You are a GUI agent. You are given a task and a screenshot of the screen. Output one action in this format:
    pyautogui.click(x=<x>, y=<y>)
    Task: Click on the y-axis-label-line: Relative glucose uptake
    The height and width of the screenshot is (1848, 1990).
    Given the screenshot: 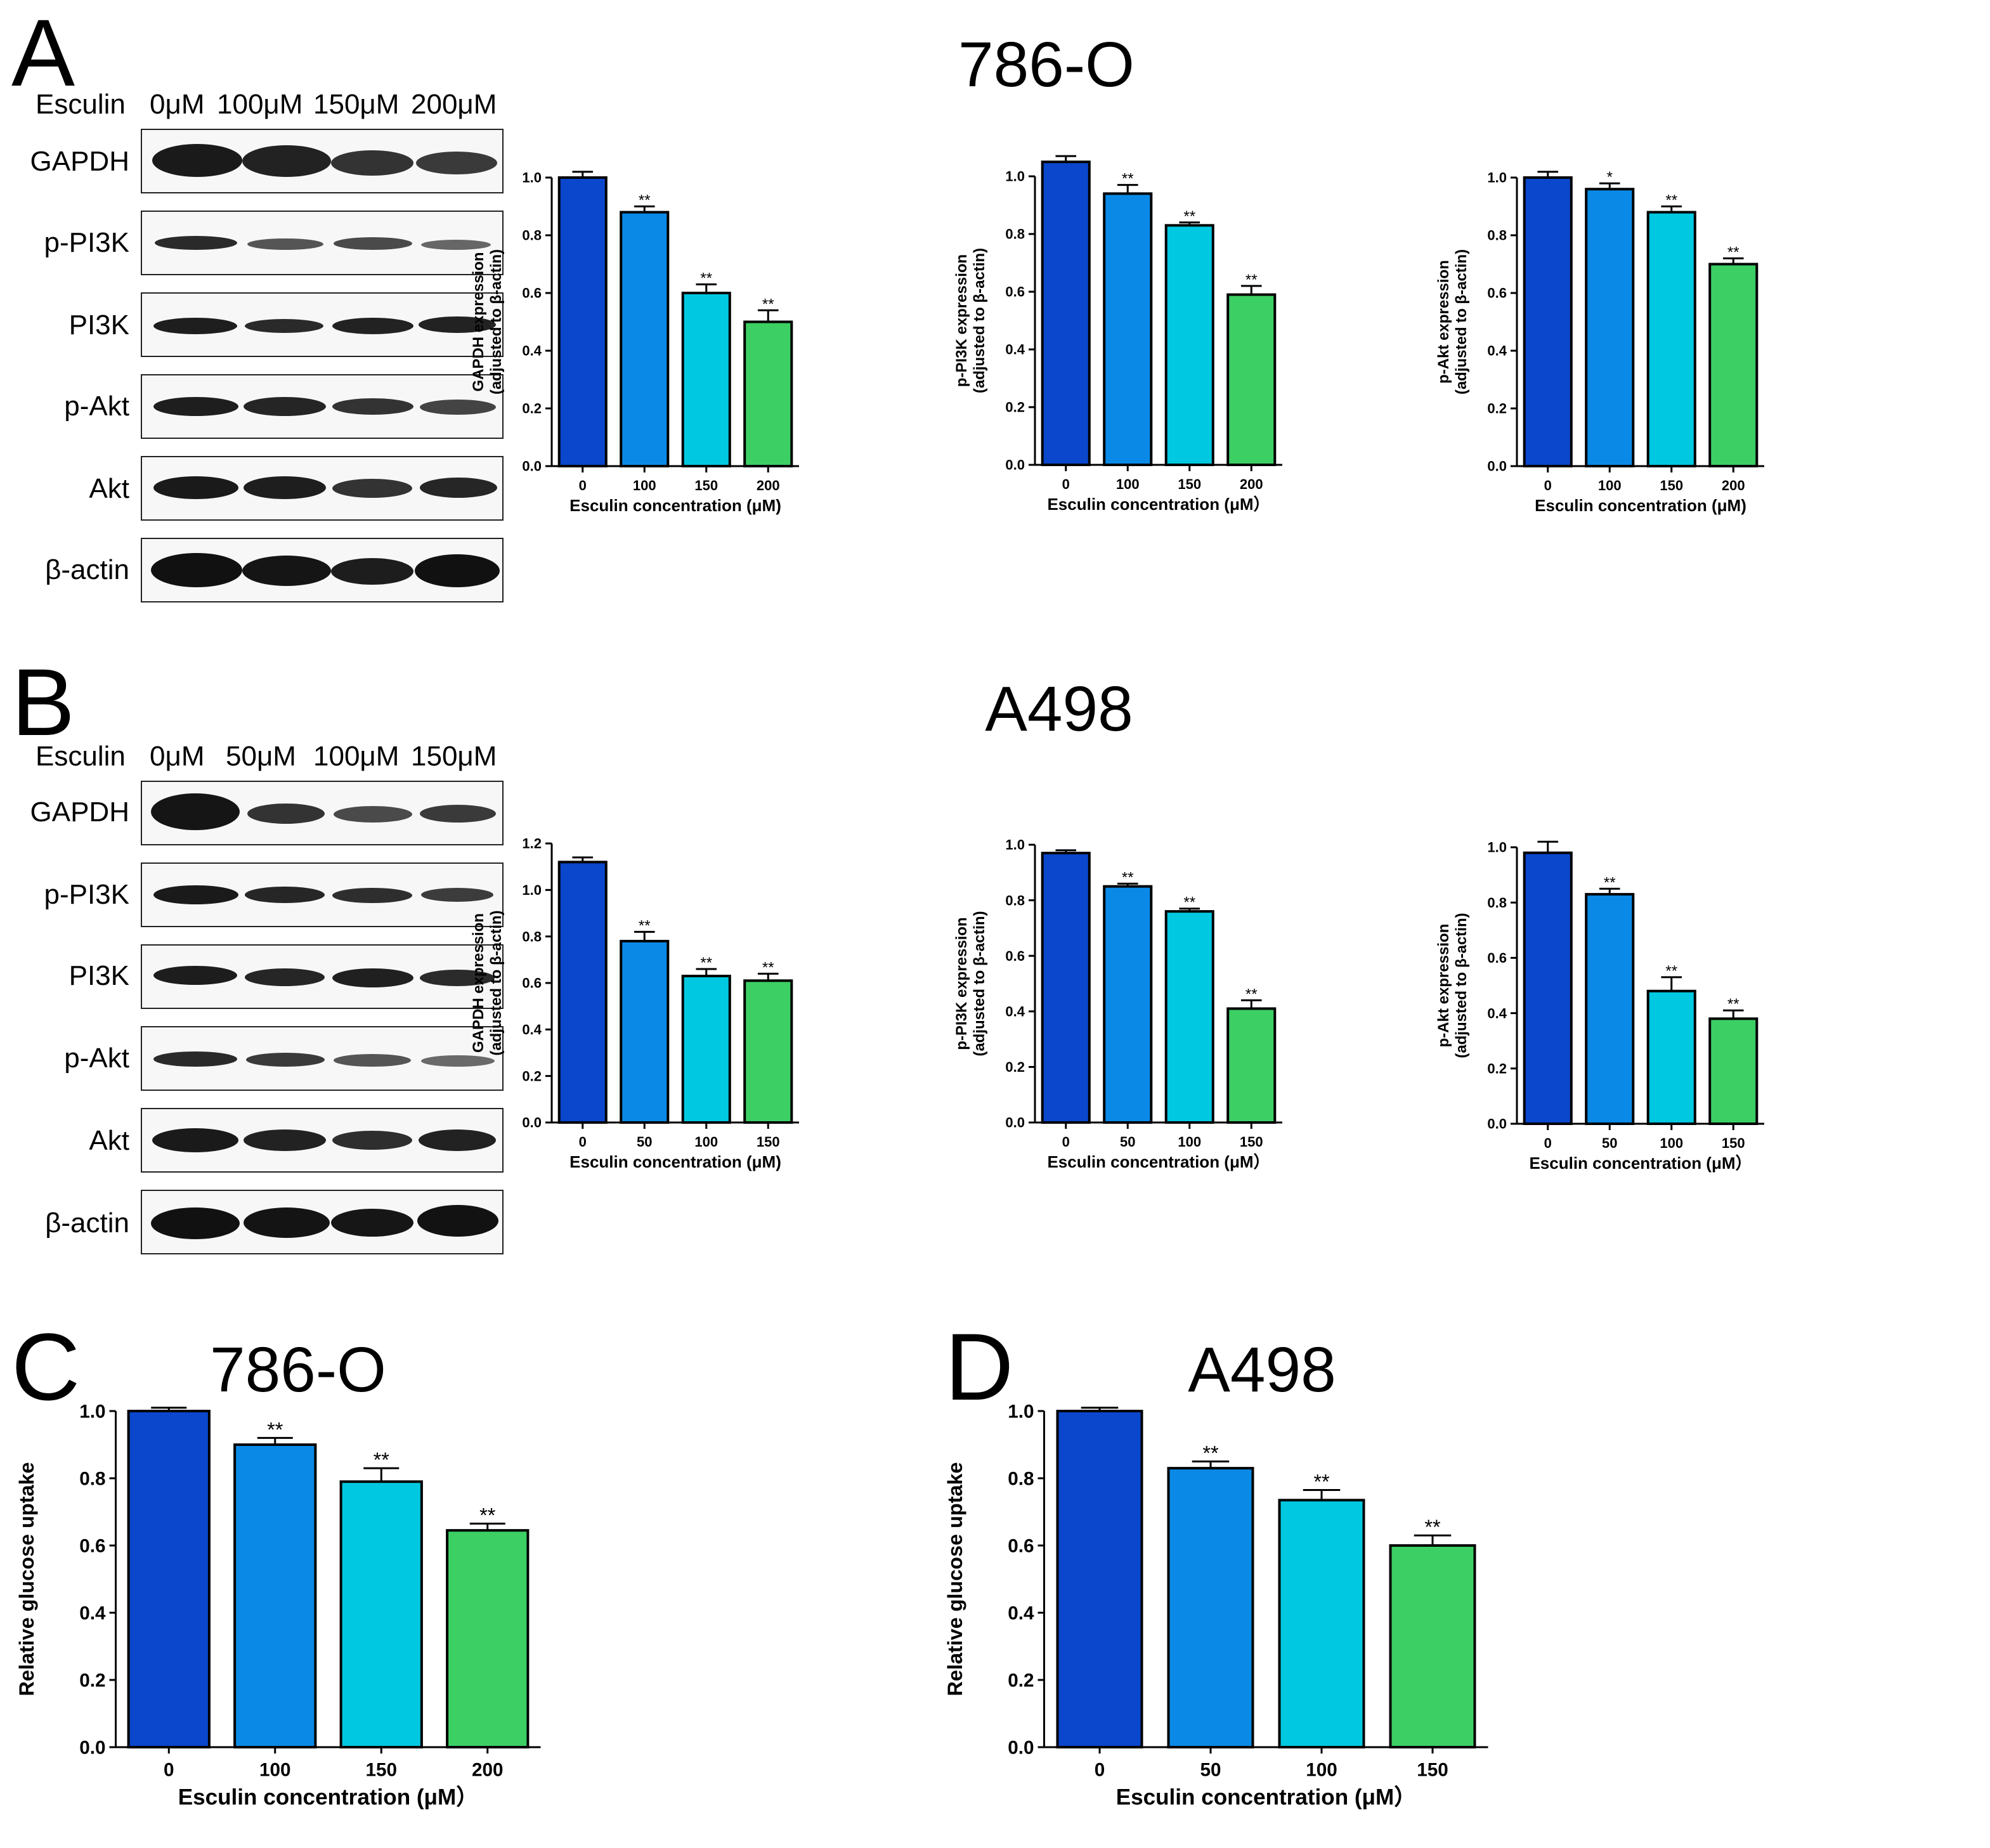 What is the action you would take?
    pyautogui.click(x=26, y=1579)
    